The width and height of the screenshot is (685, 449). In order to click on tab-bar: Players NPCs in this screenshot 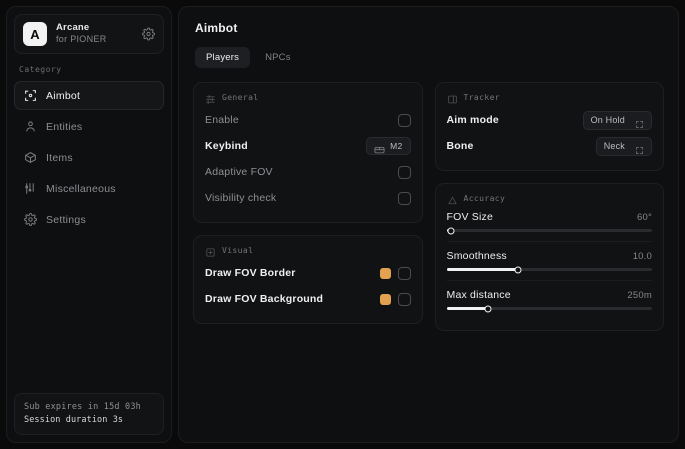, I will do `click(428, 57)`.